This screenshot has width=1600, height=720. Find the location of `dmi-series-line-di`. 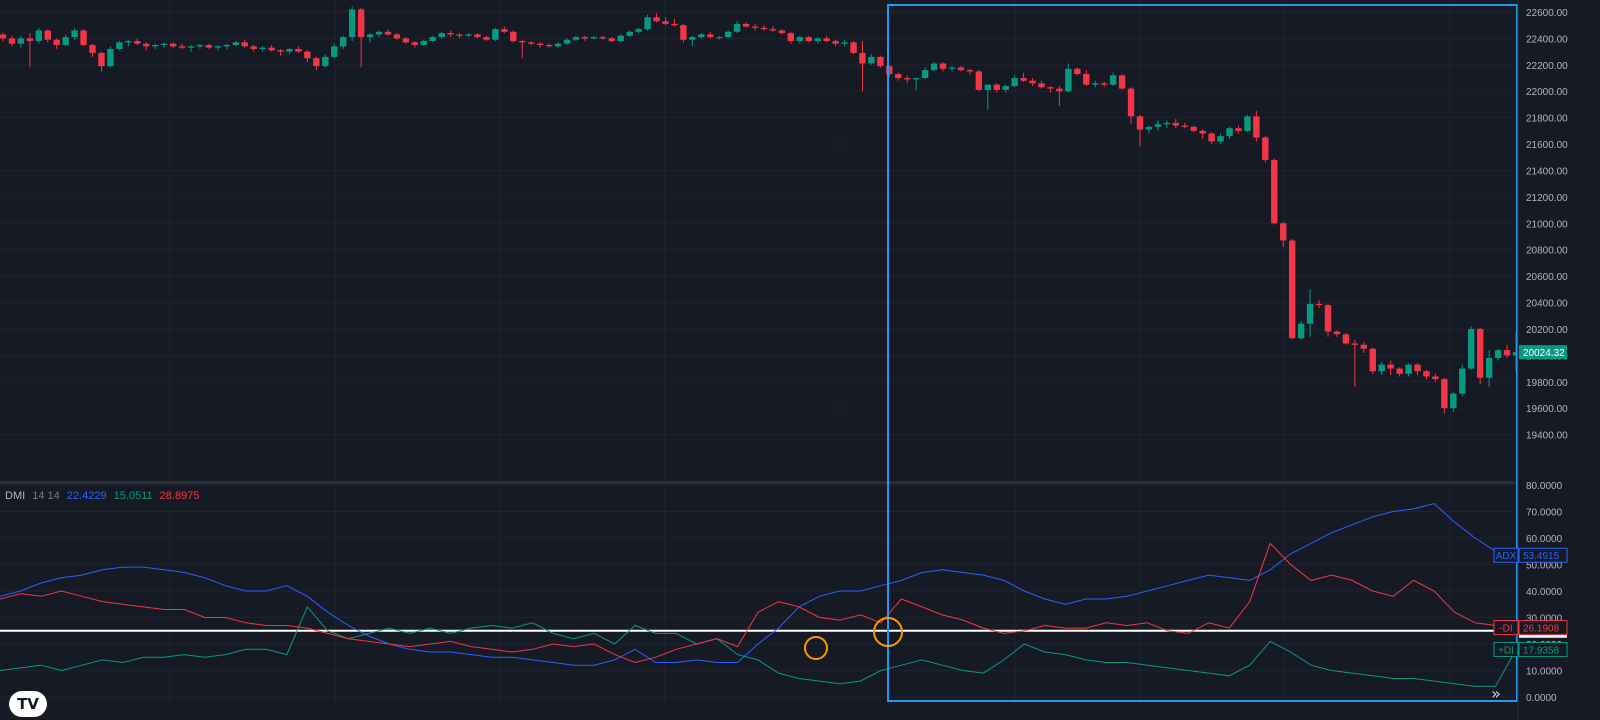

dmi-series-line-di is located at coordinates (758, 646).